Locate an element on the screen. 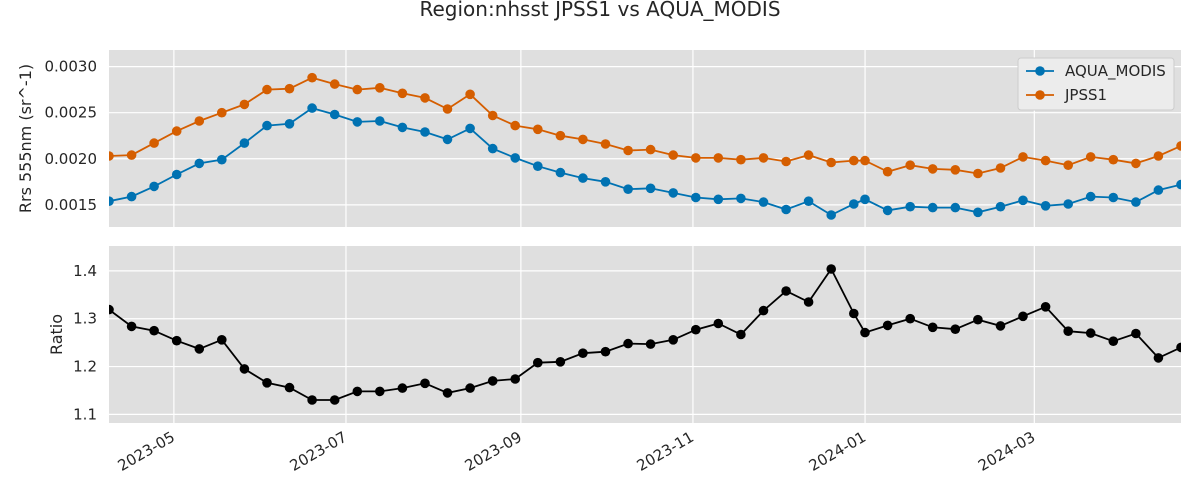 The width and height of the screenshot is (1200, 500). x-tick-label: 2023-09 is located at coordinates (493, 451).